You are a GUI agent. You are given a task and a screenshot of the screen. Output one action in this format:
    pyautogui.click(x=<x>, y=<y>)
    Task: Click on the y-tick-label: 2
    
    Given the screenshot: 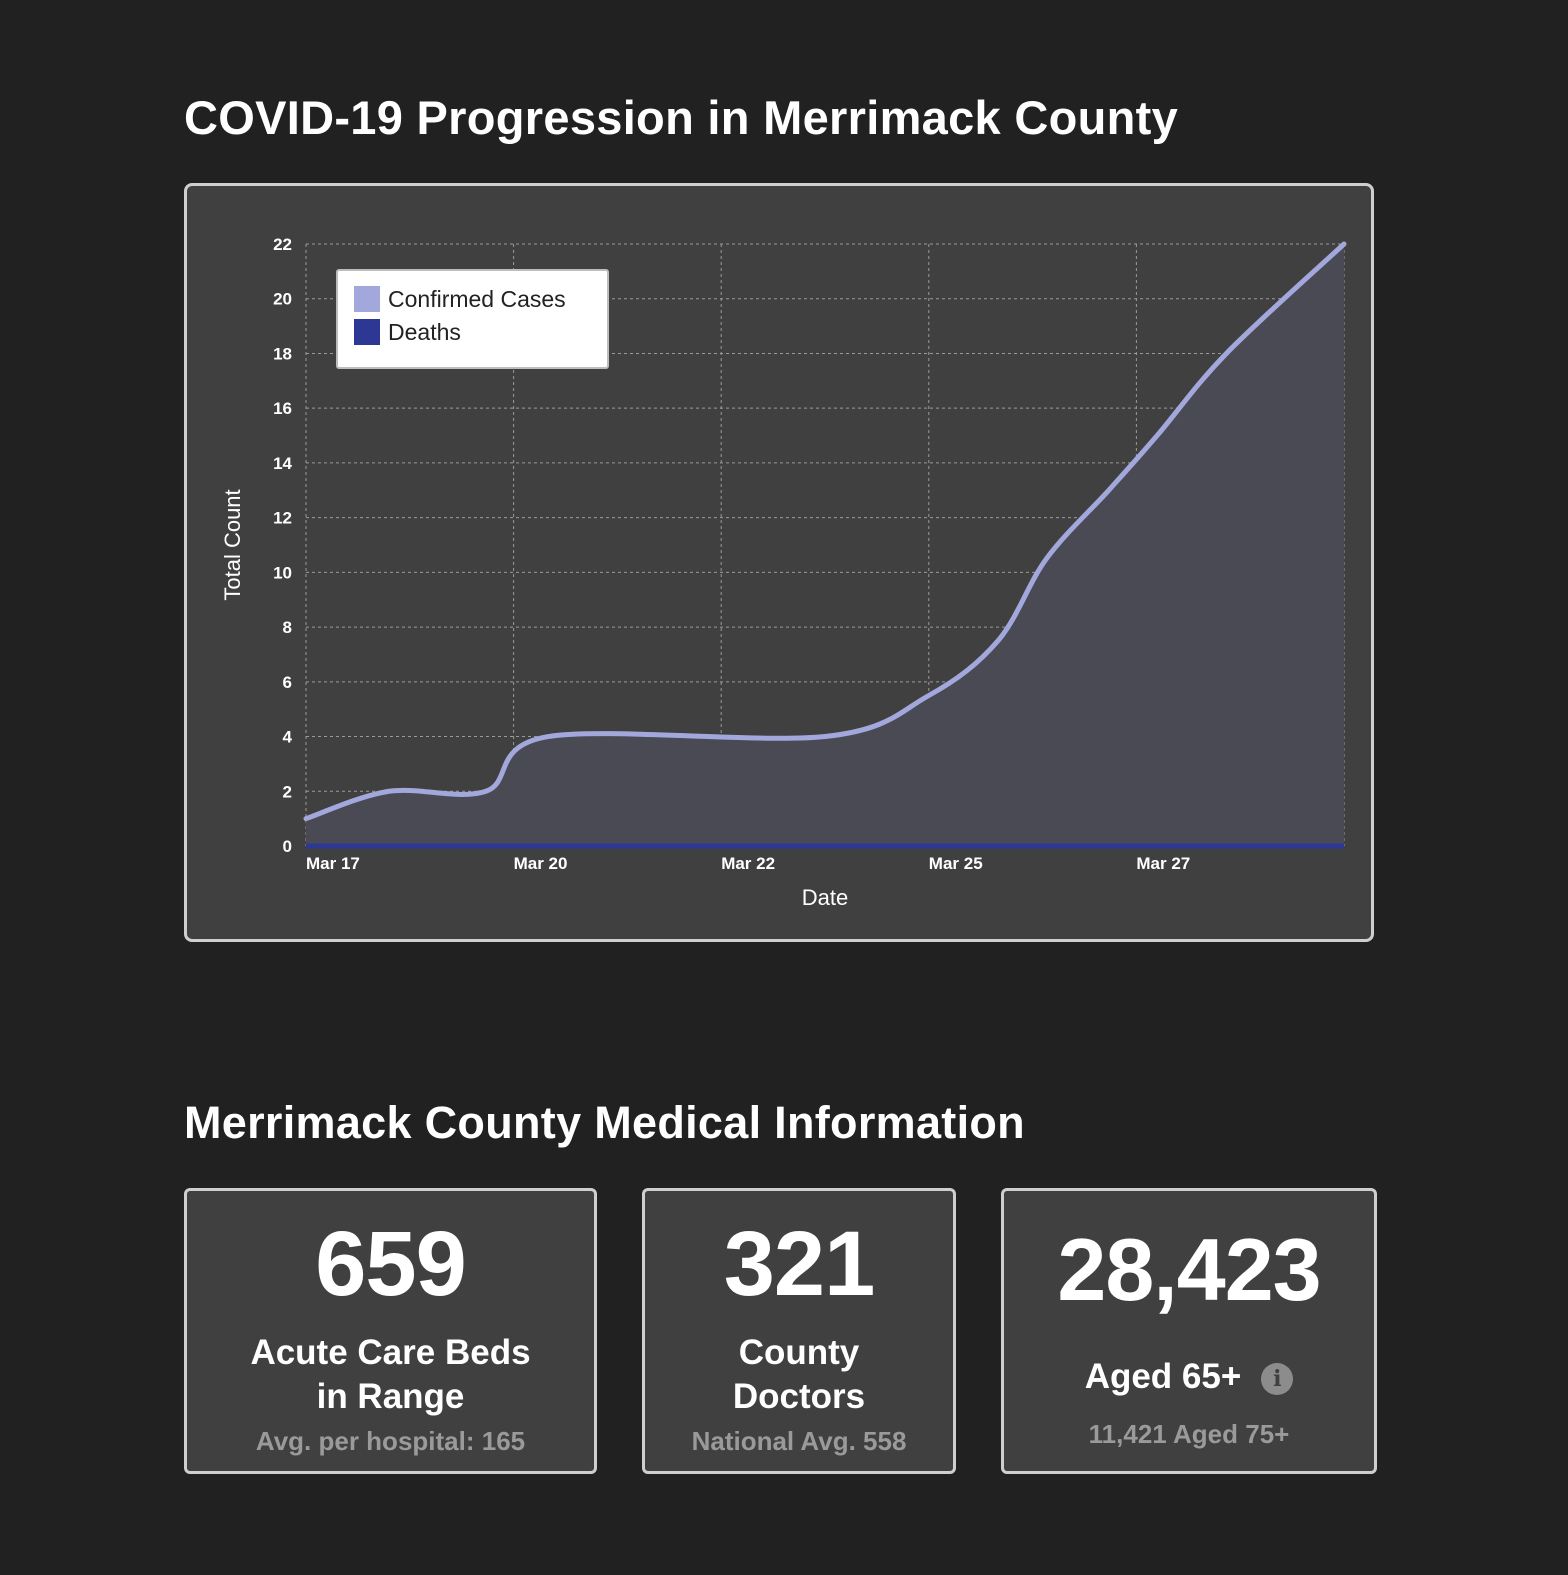 What is the action you would take?
    pyautogui.click(x=287, y=791)
    